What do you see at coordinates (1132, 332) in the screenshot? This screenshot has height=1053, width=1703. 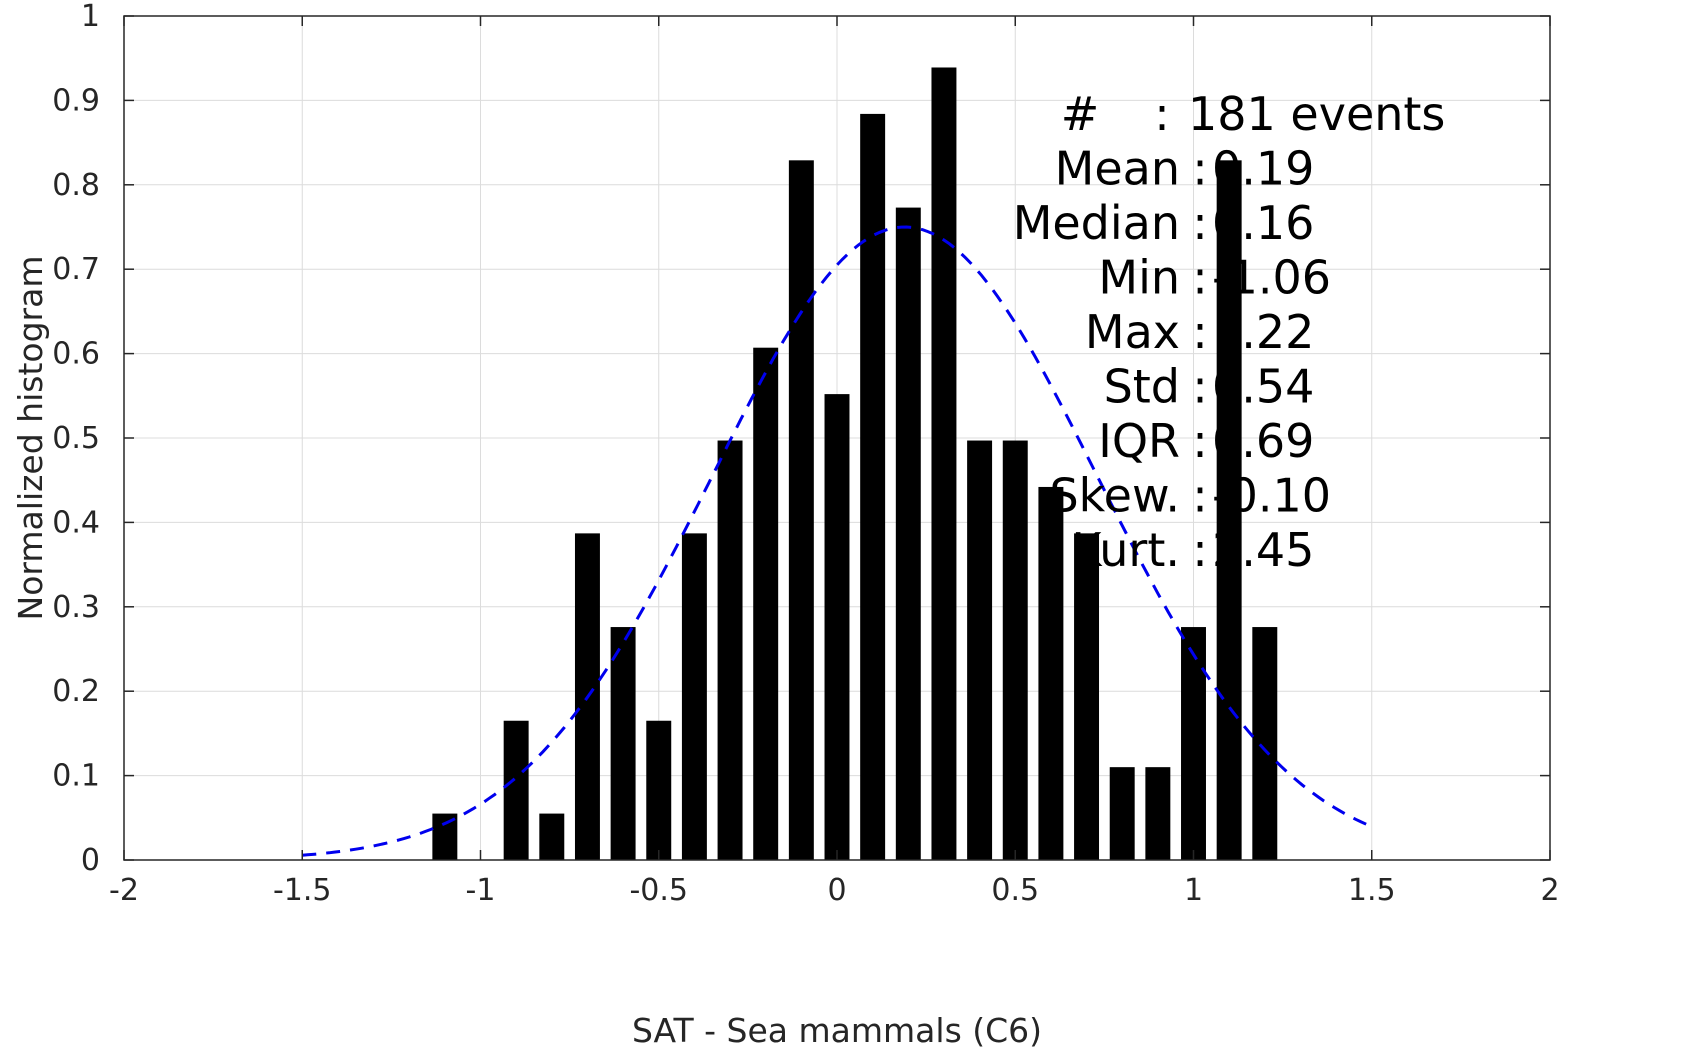 I see `stat-label: Max` at bounding box center [1132, 332].